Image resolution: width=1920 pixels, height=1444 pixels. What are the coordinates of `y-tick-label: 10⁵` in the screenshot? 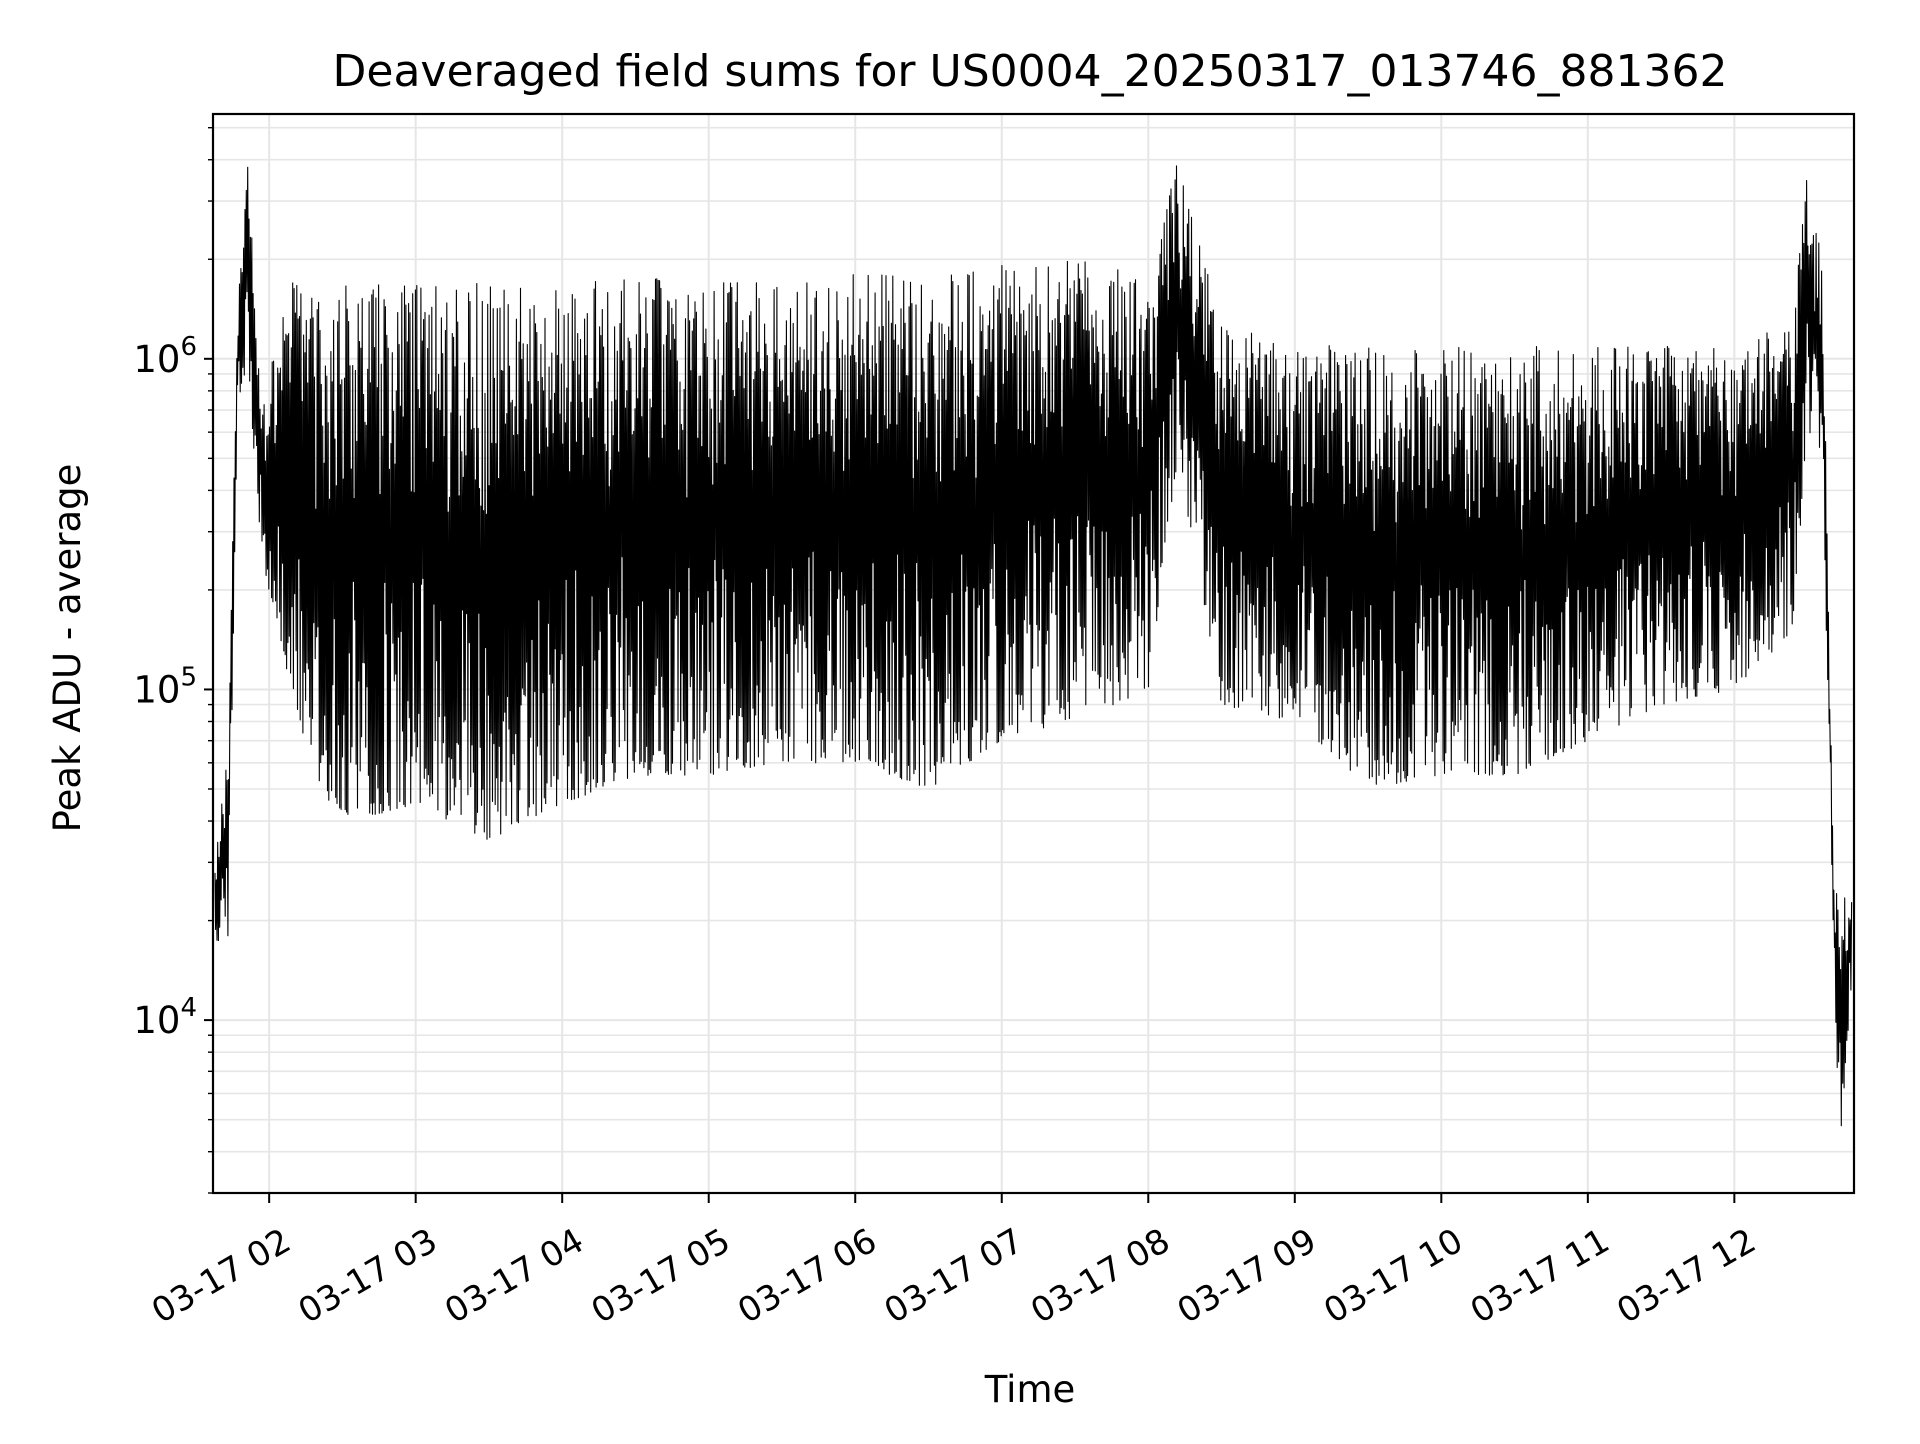 It's located at (165, 686).